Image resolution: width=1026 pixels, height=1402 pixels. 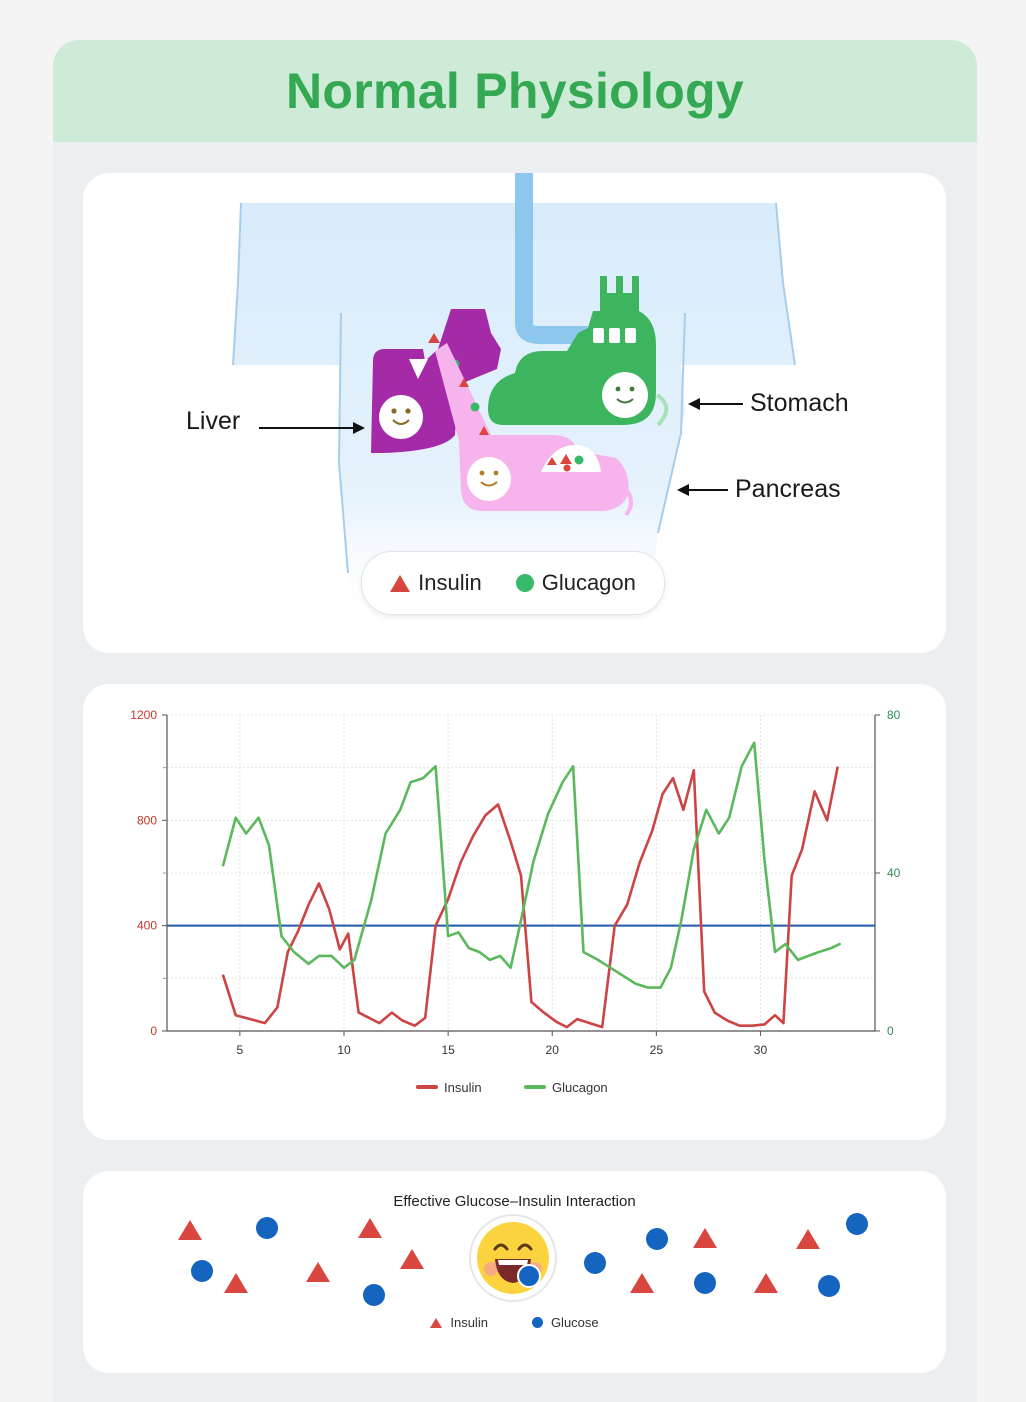 What do you see at coordinates (147, 926) in the screenshot?
I see `y-left-tick-label: 400` at bounding box center [147, 926].